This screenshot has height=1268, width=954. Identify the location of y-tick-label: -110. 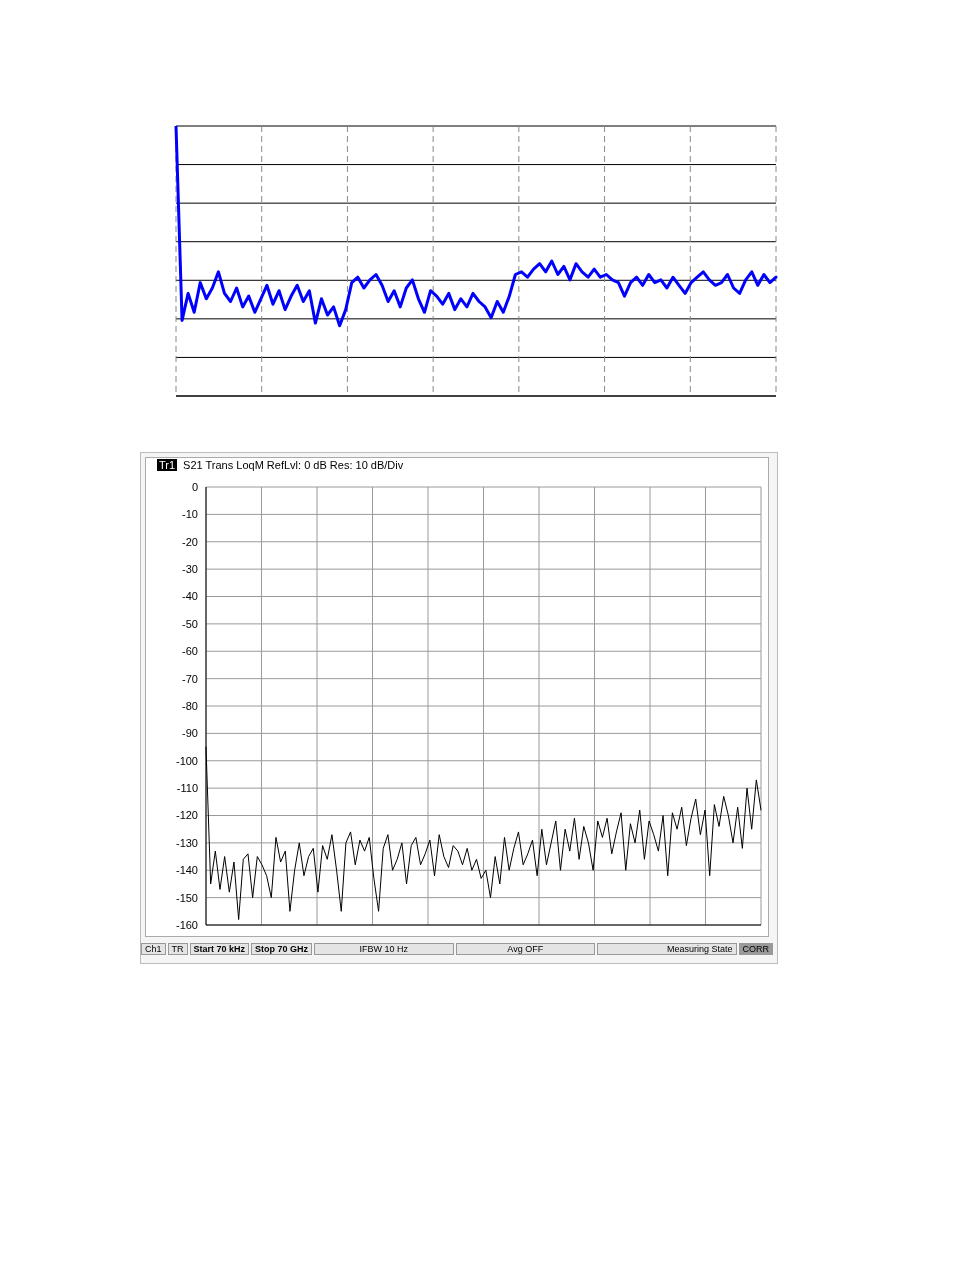
(187, 788).